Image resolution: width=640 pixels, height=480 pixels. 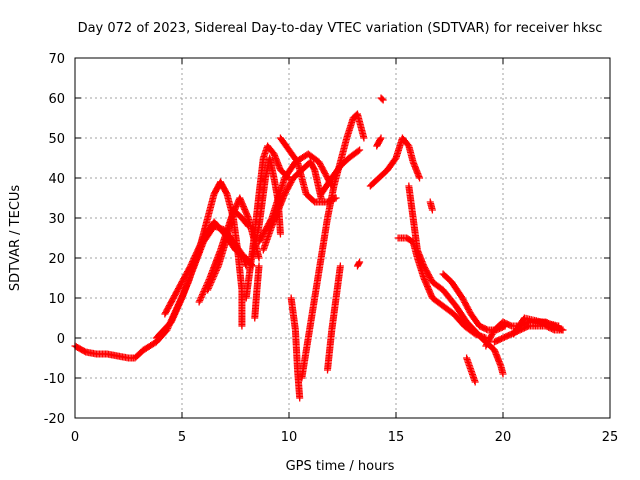 What do you see at coordinates (395, 162) in the screenshot?
I see `series-arc-r` at bounding box center [395, 162].